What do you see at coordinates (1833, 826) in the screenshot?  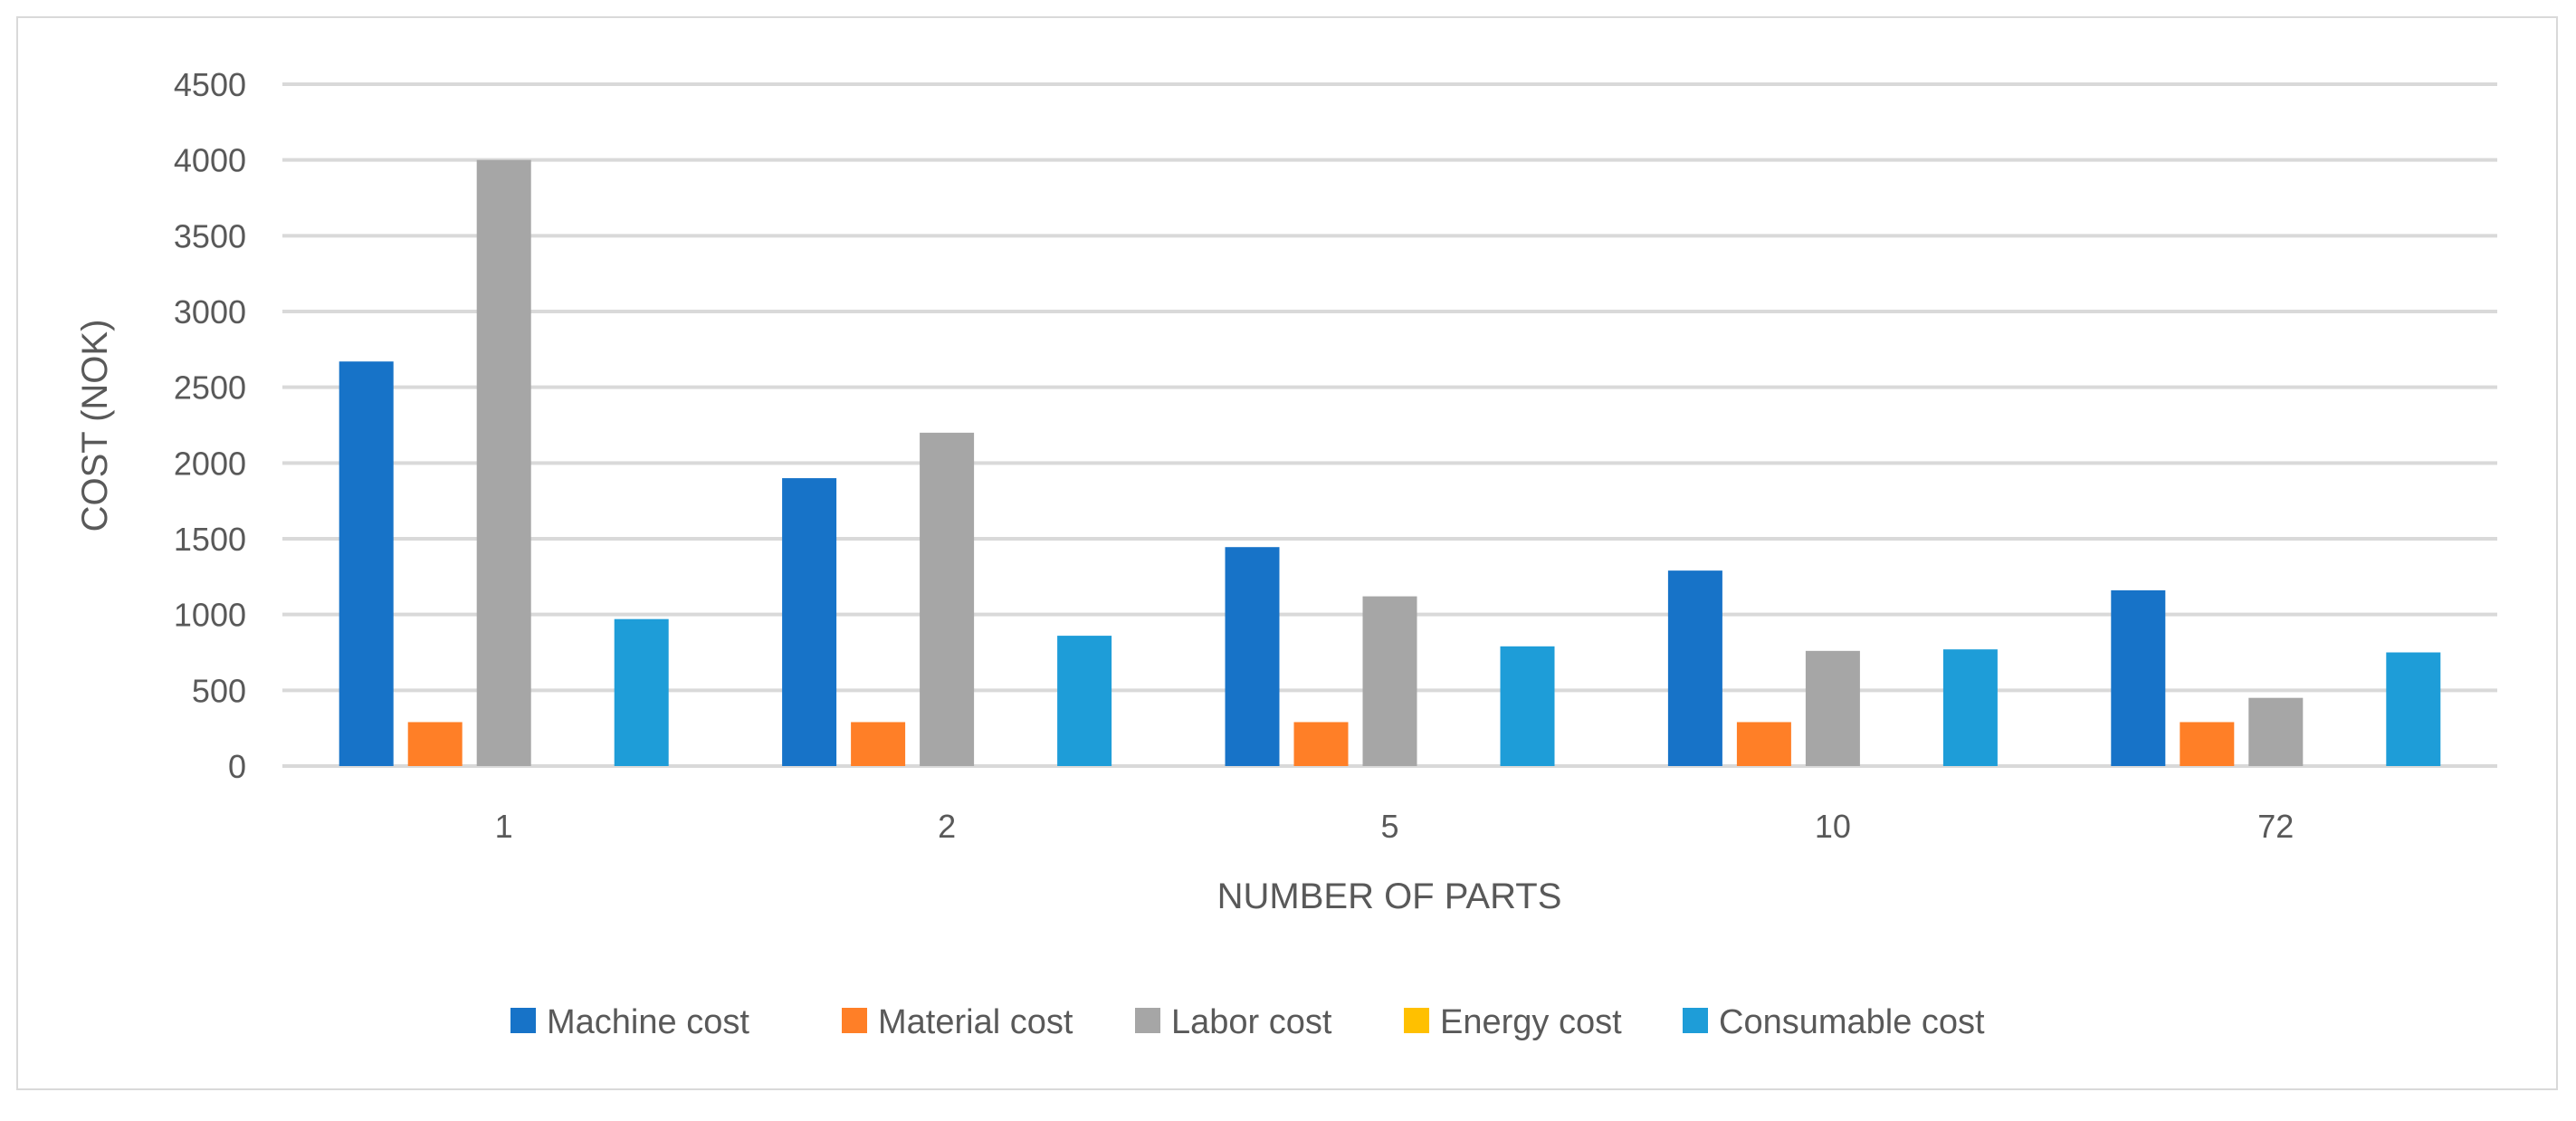 I see `x-tick-label: 10` at bounding box center [1833, 826].